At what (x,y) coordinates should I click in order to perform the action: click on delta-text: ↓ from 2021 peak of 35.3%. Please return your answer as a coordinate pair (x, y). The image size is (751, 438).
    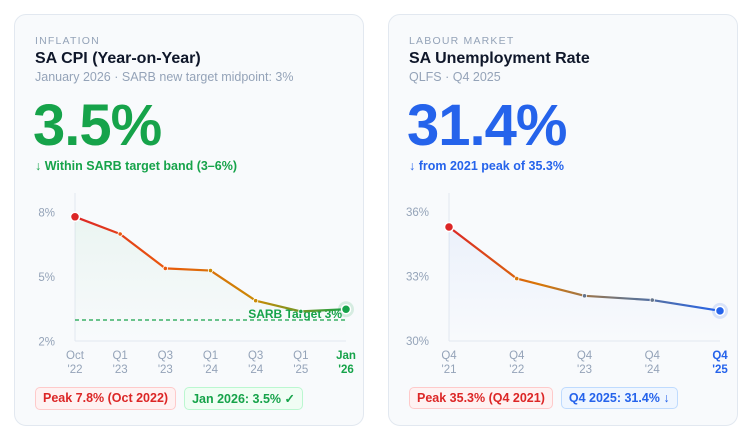
    Looking at the image, I should click on (486, 166).